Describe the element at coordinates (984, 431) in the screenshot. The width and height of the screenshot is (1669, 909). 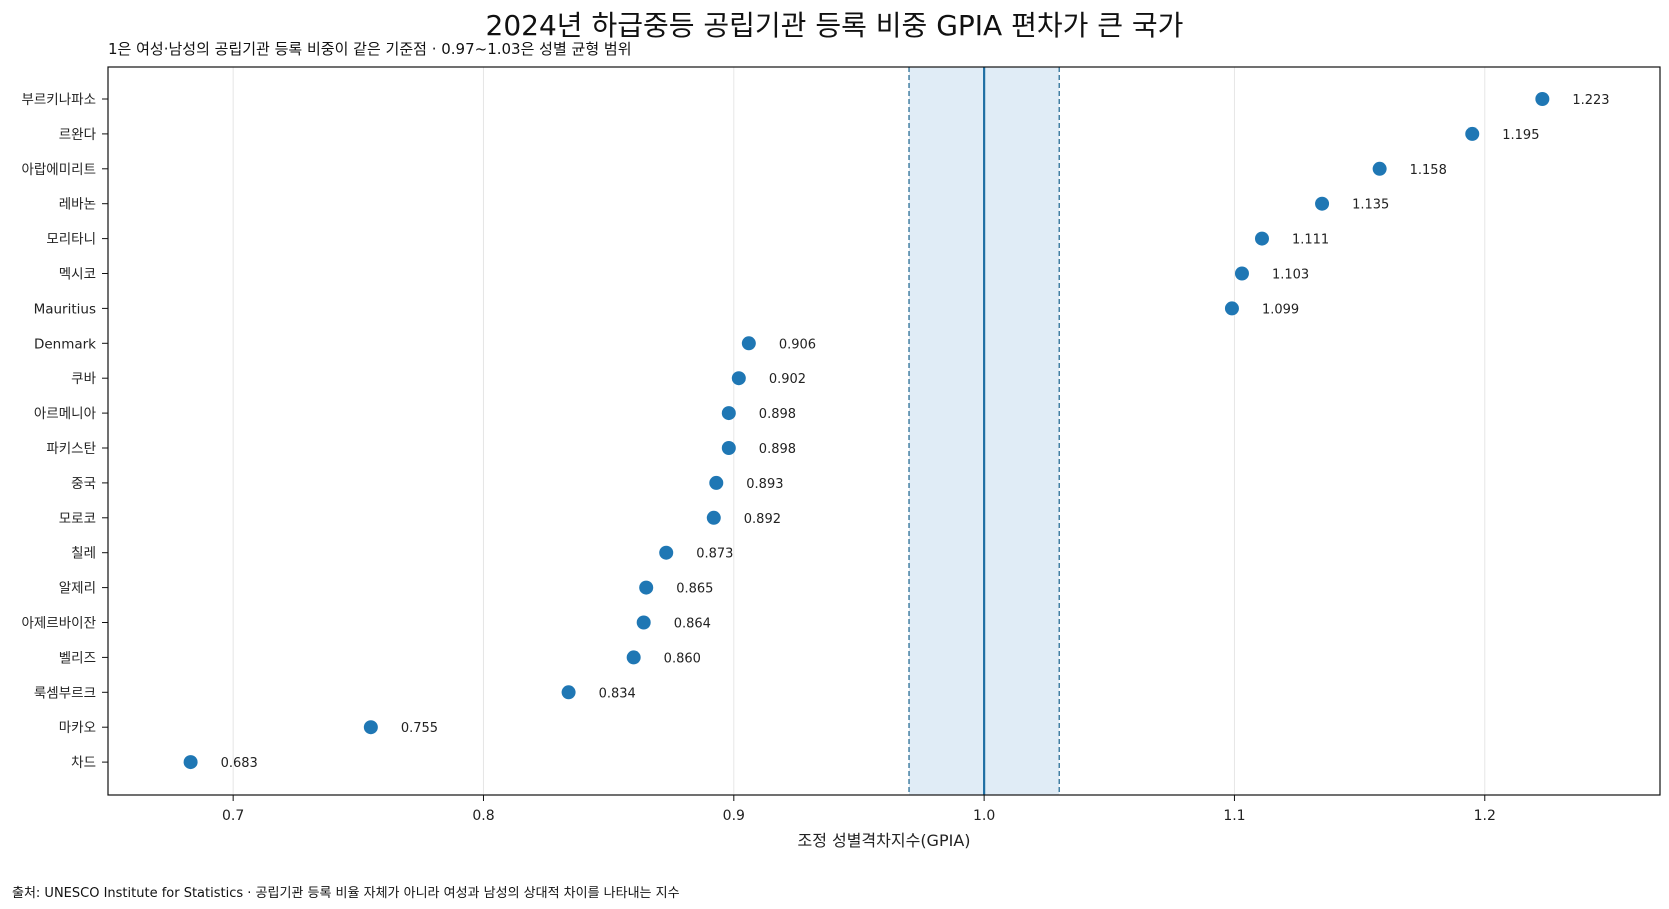
I see `parity-band` at that location.